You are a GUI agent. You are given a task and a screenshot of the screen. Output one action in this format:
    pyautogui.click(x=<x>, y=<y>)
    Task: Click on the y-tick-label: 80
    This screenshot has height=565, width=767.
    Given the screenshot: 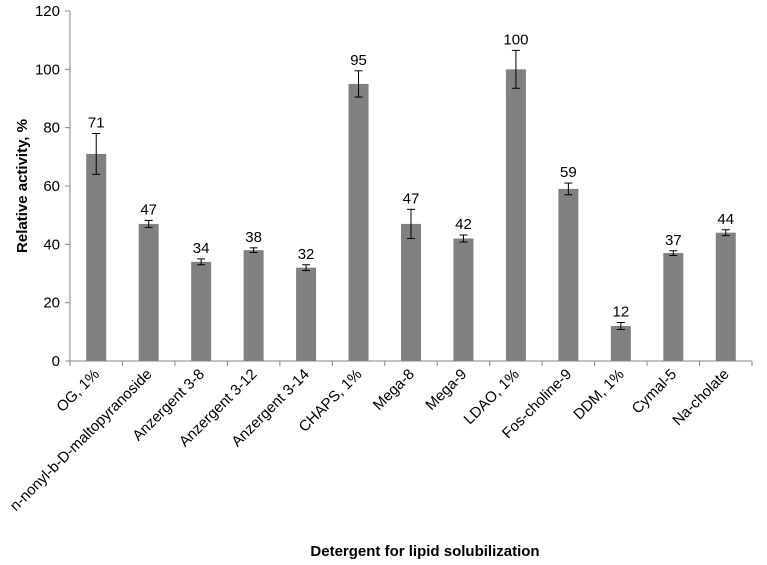 What is the action you would take?
    pyautogui.click(x=51, y=128)
    